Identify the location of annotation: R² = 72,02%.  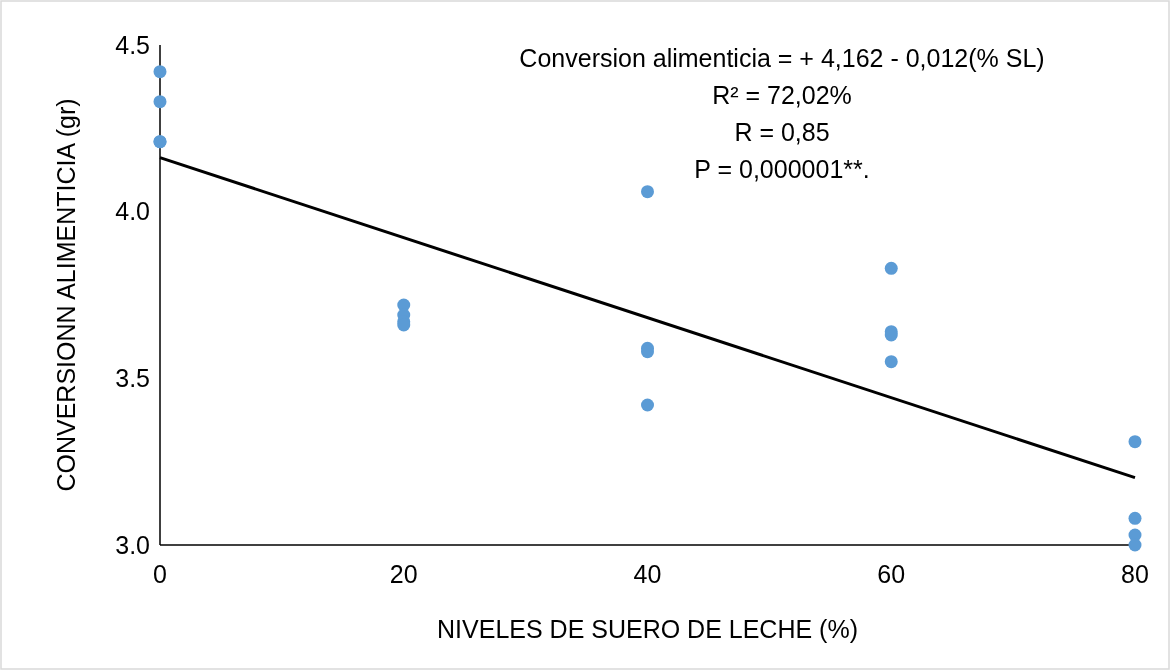
(782, 95).